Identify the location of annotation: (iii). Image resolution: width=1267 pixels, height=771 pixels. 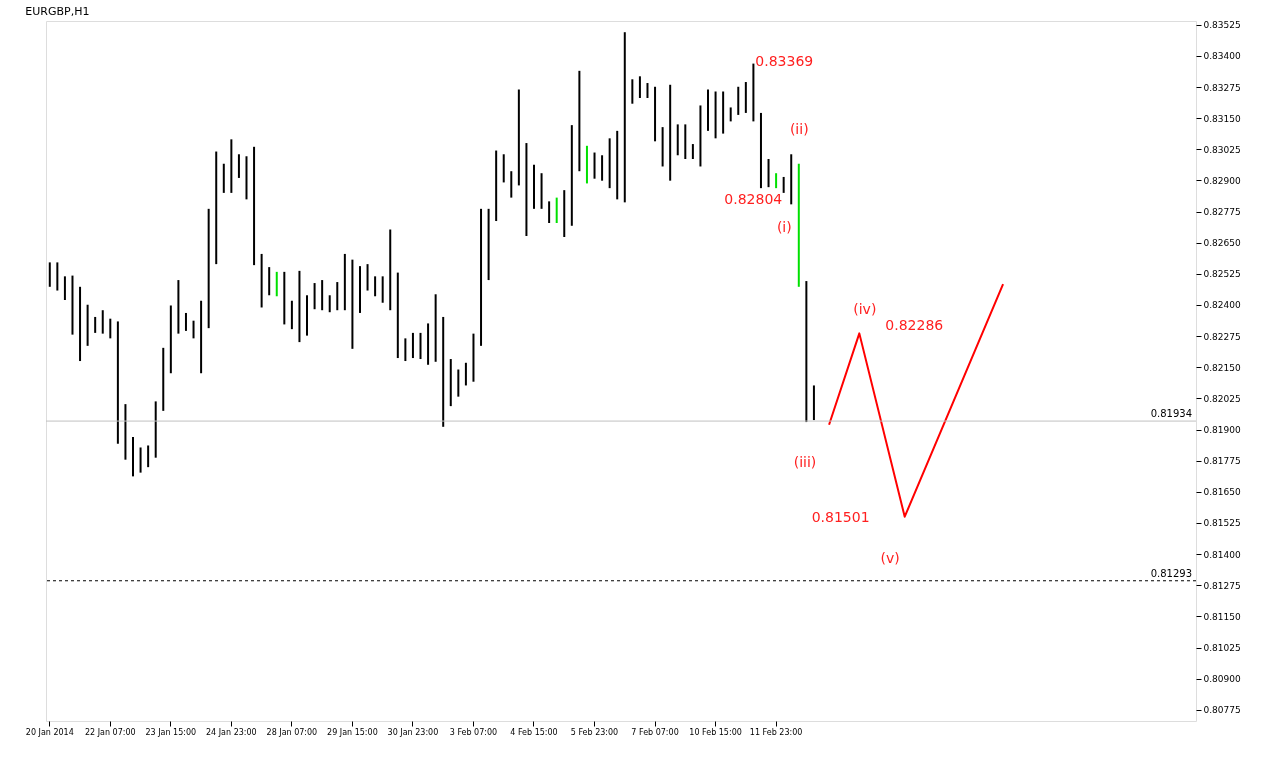
(805, 461).